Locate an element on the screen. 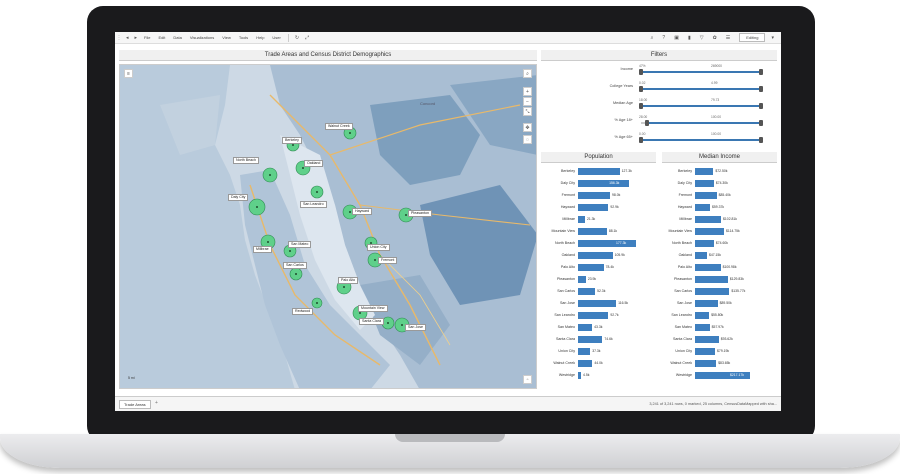 Image resolution: width=900 pixels, height=474 pixels. bar-row: Santa Clara 74.6k is located at coordinates (598, 340).